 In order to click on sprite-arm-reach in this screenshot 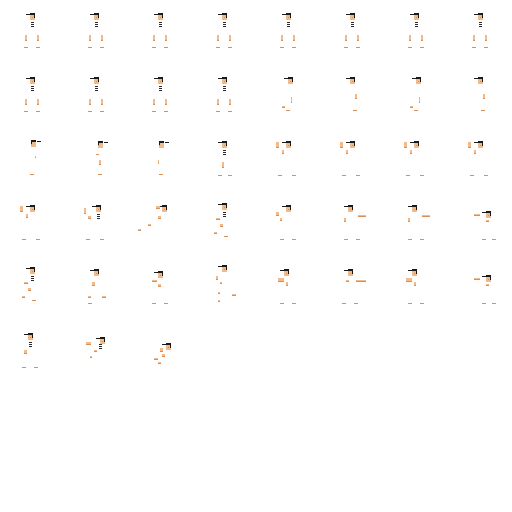, I will do `click(415, 286)`.